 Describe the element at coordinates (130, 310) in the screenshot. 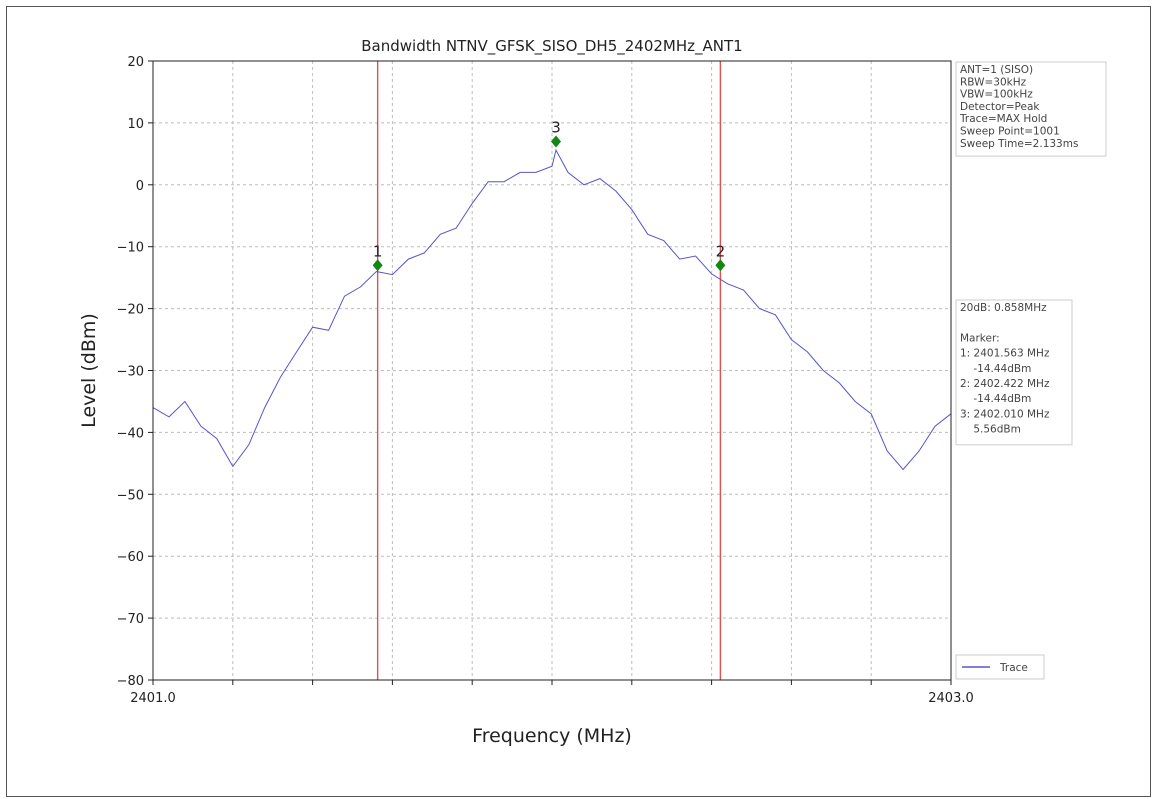

I see `y-tick-label: −20` at that location.